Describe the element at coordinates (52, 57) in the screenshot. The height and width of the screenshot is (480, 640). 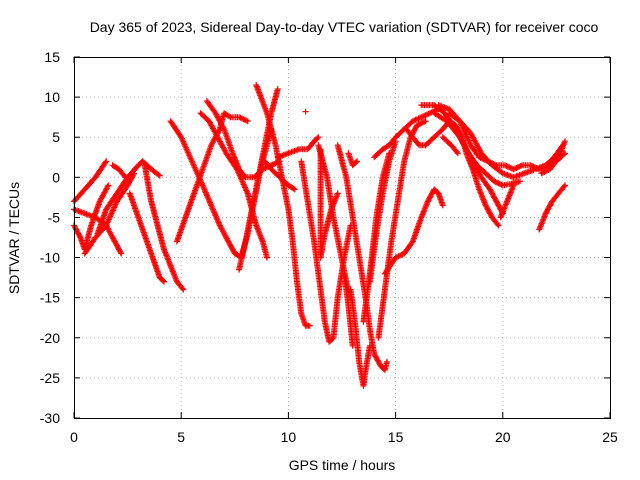
I see `y-tick-label: 15` at that location.